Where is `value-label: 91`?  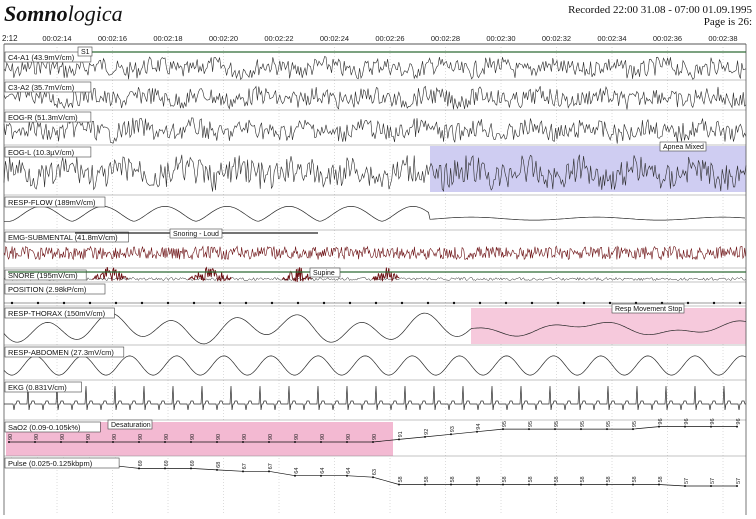
value-label: 91 is located at coordinates (401, 434).